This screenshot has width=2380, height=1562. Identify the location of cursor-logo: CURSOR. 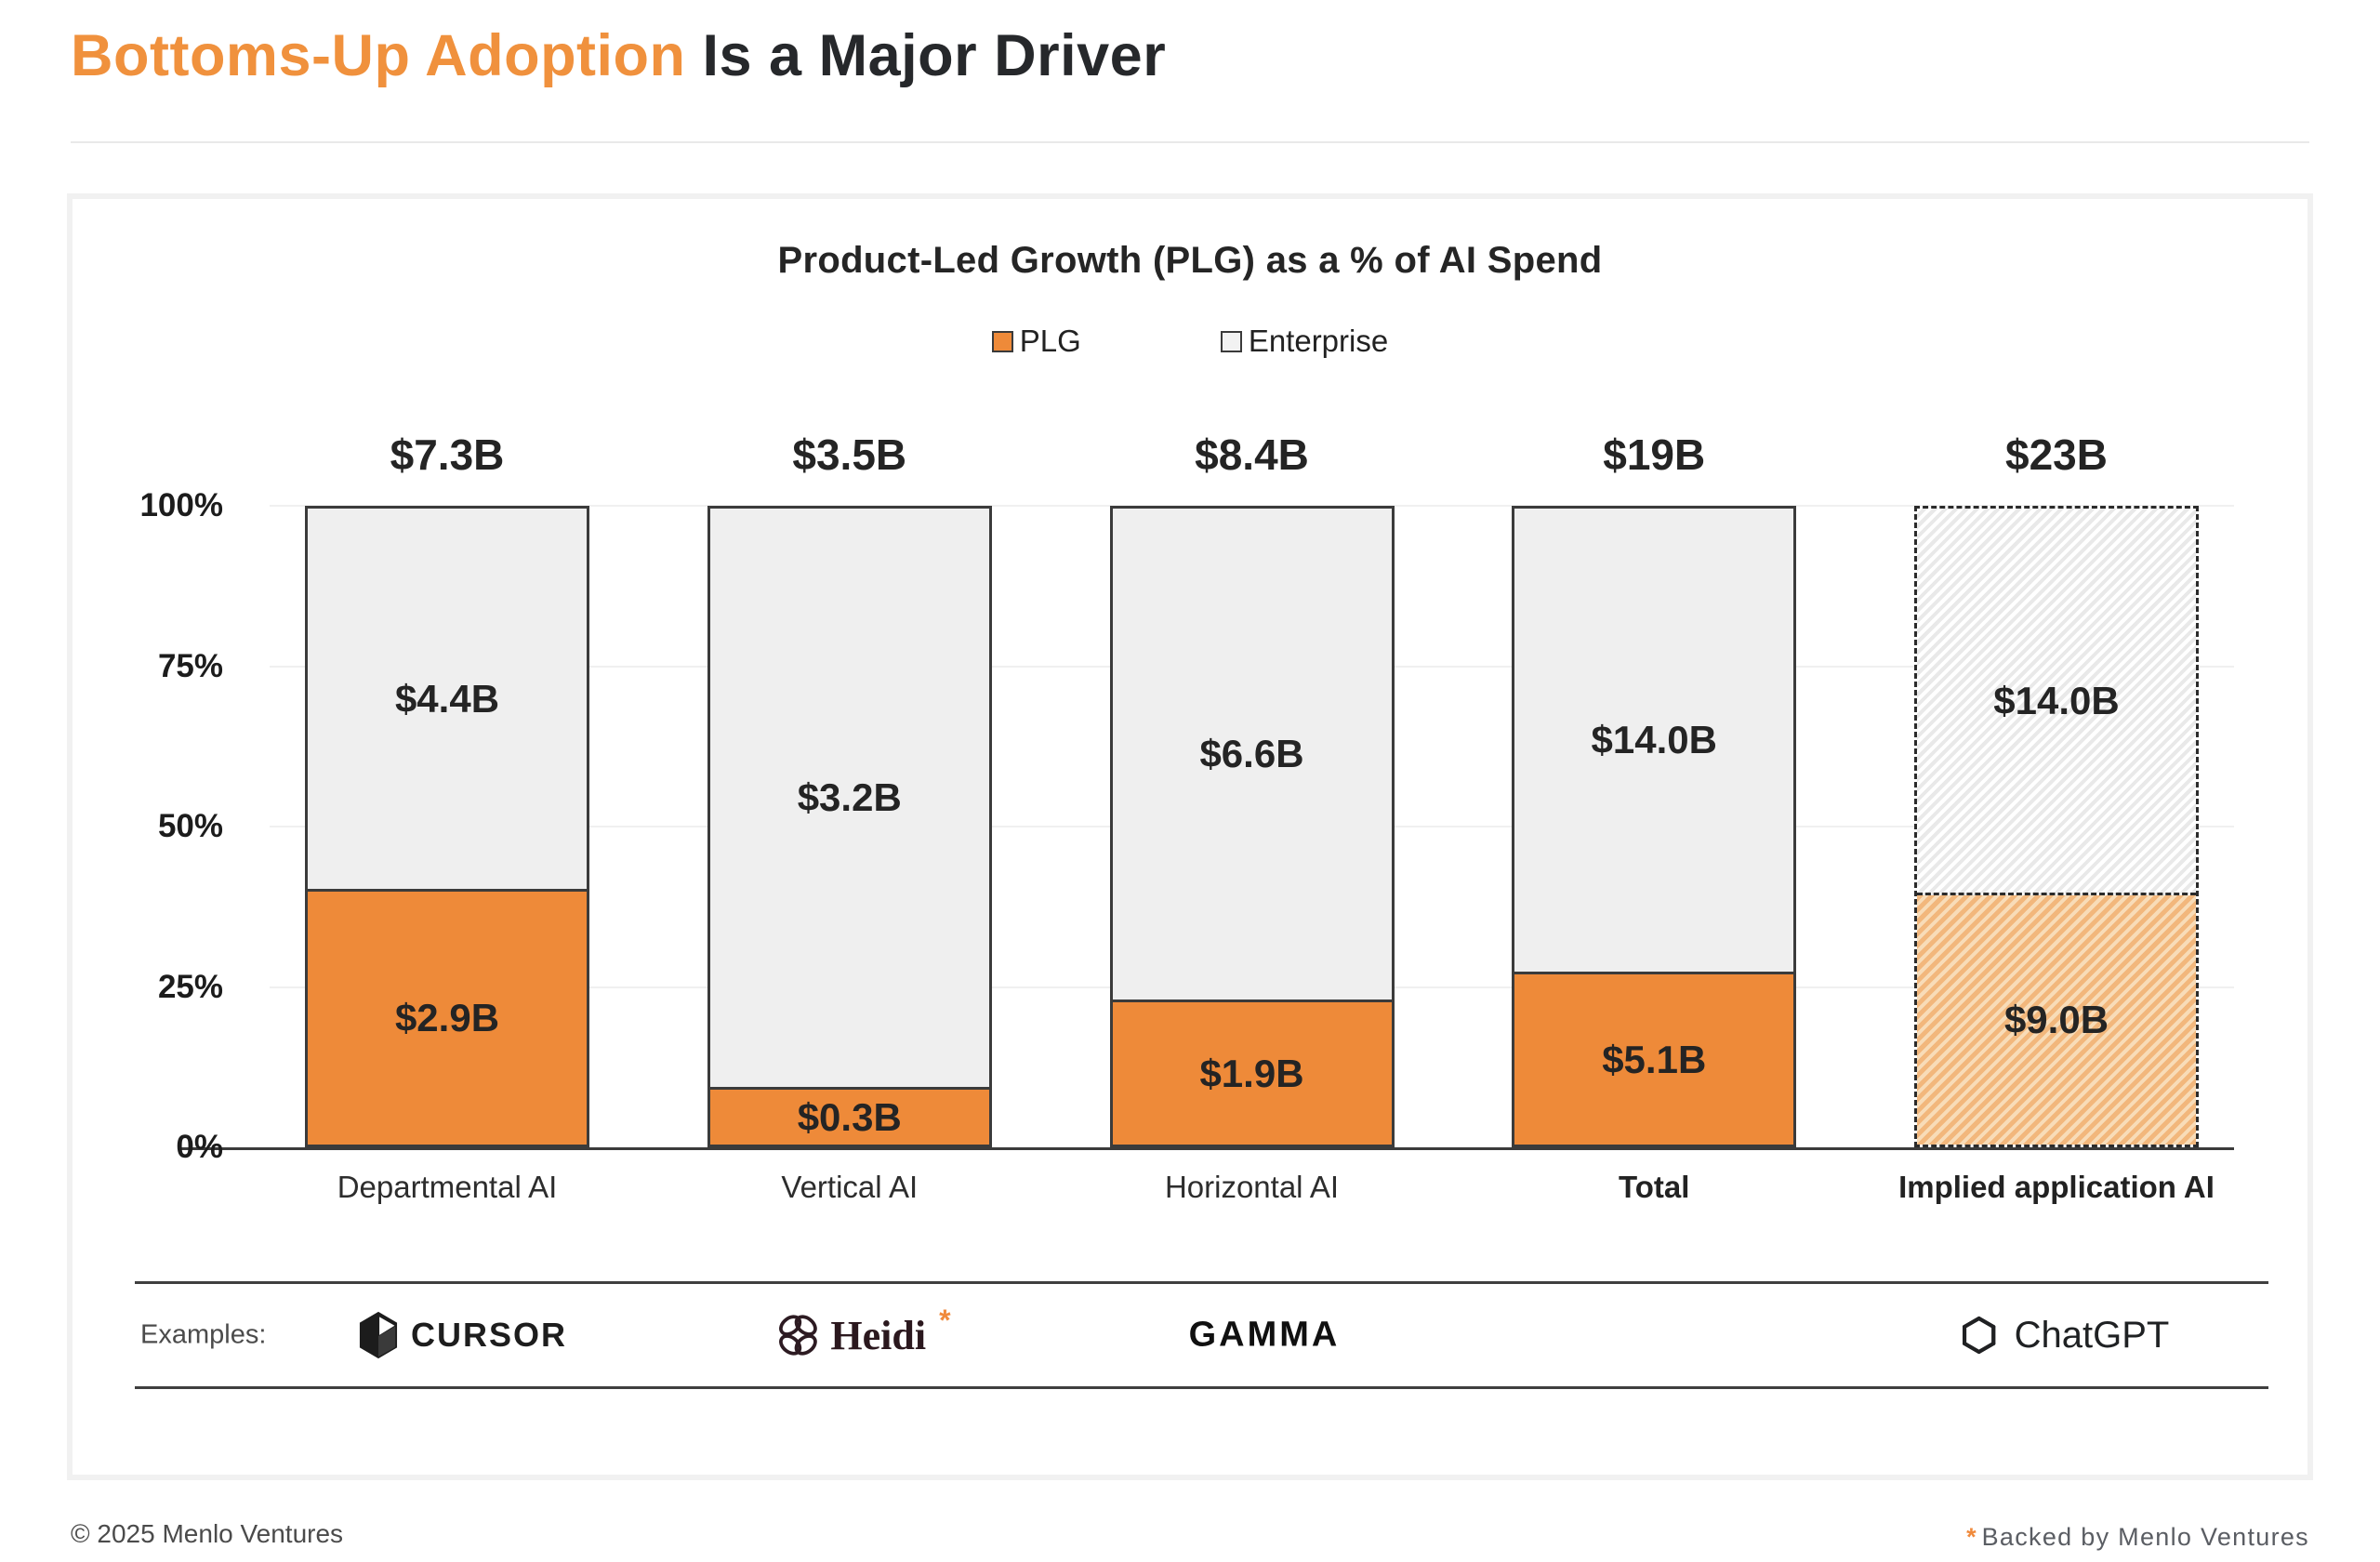
(462, 1335).